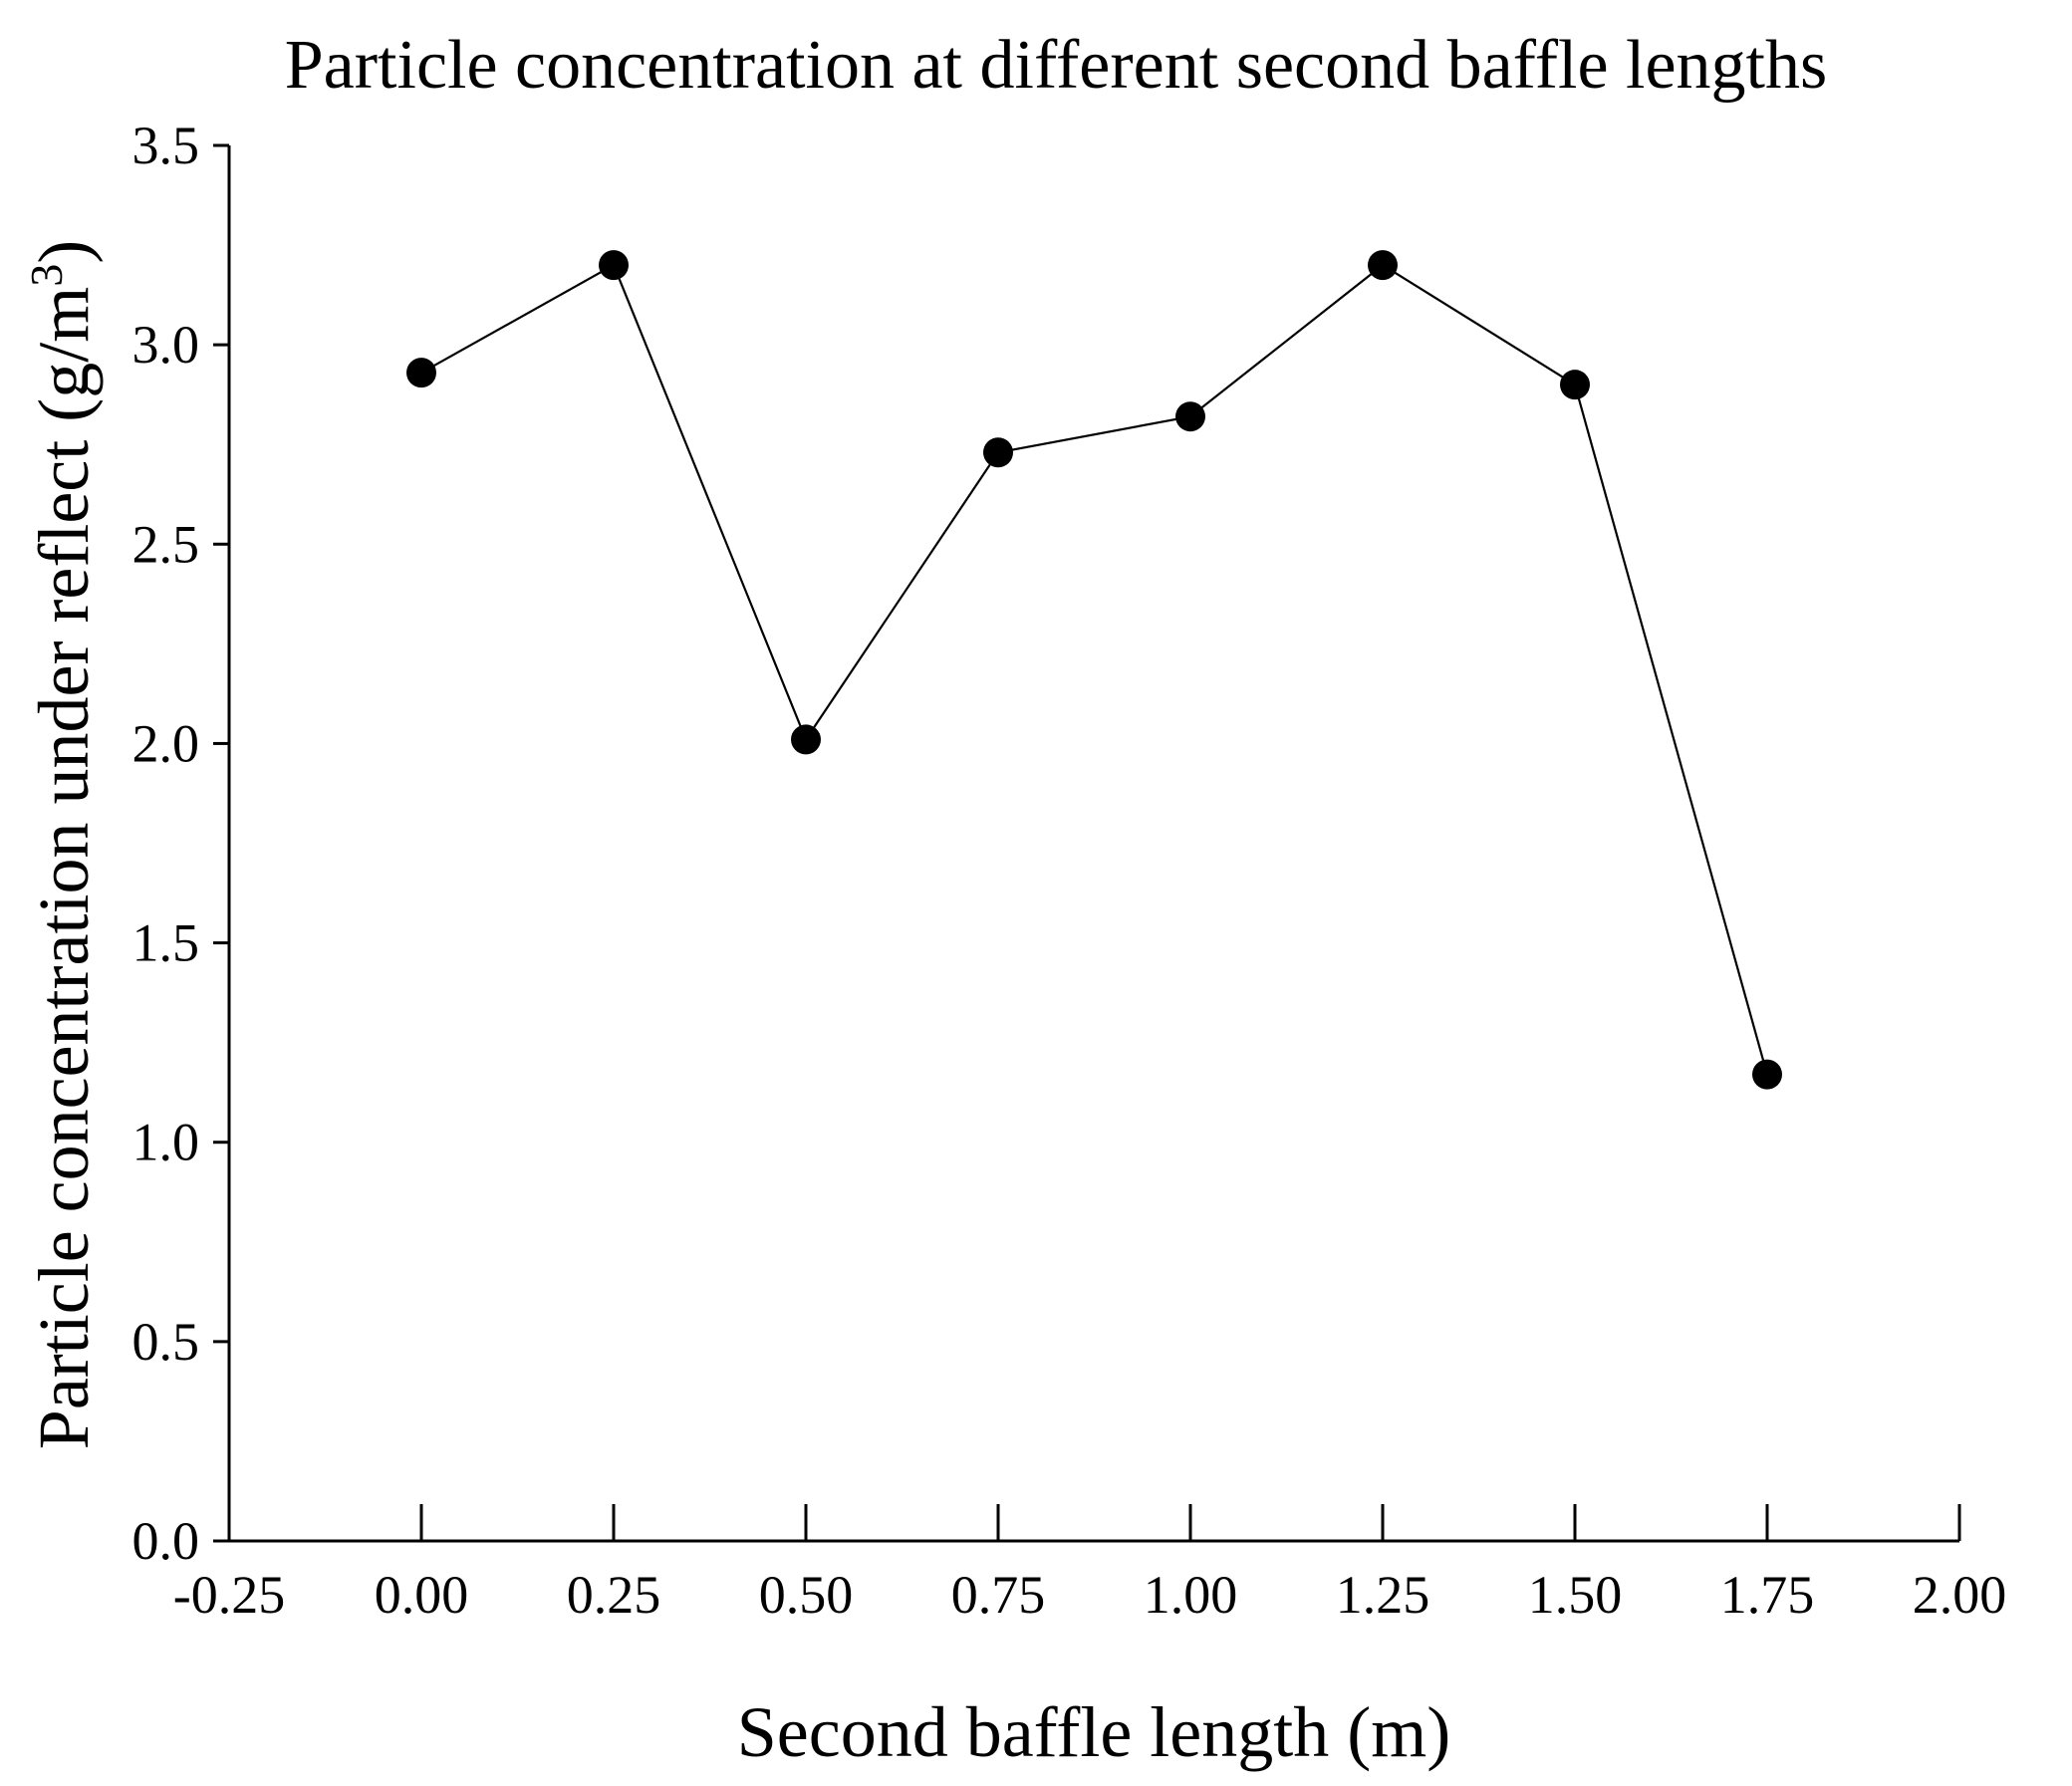 The image size is (2072, 1786). I want to click on x-axis-title: Second baffle length (m), so click(1093, 1732).